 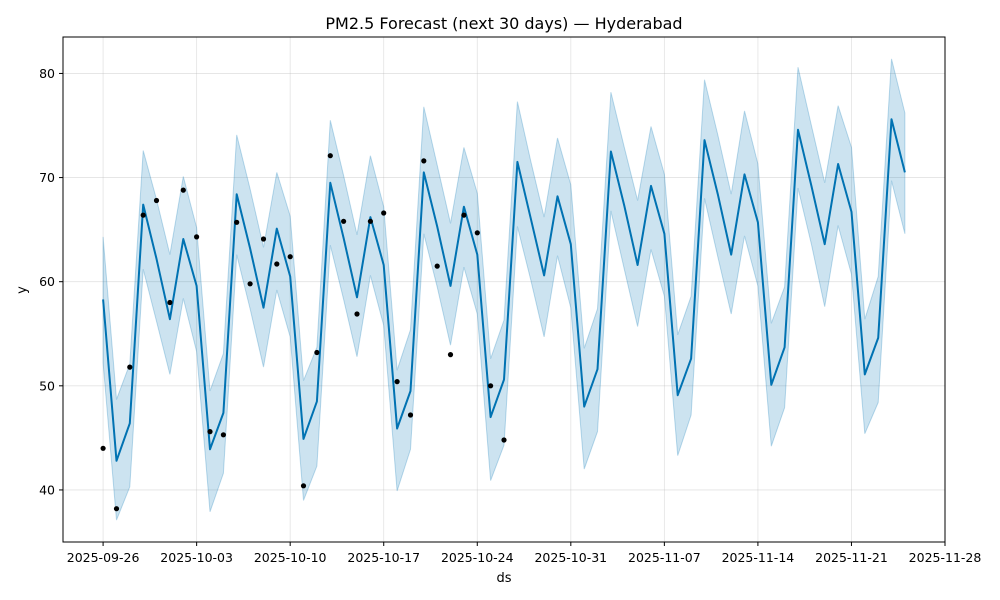 I want to click on x-tick-label: 2025-11-21, so click(x=851, y=557).